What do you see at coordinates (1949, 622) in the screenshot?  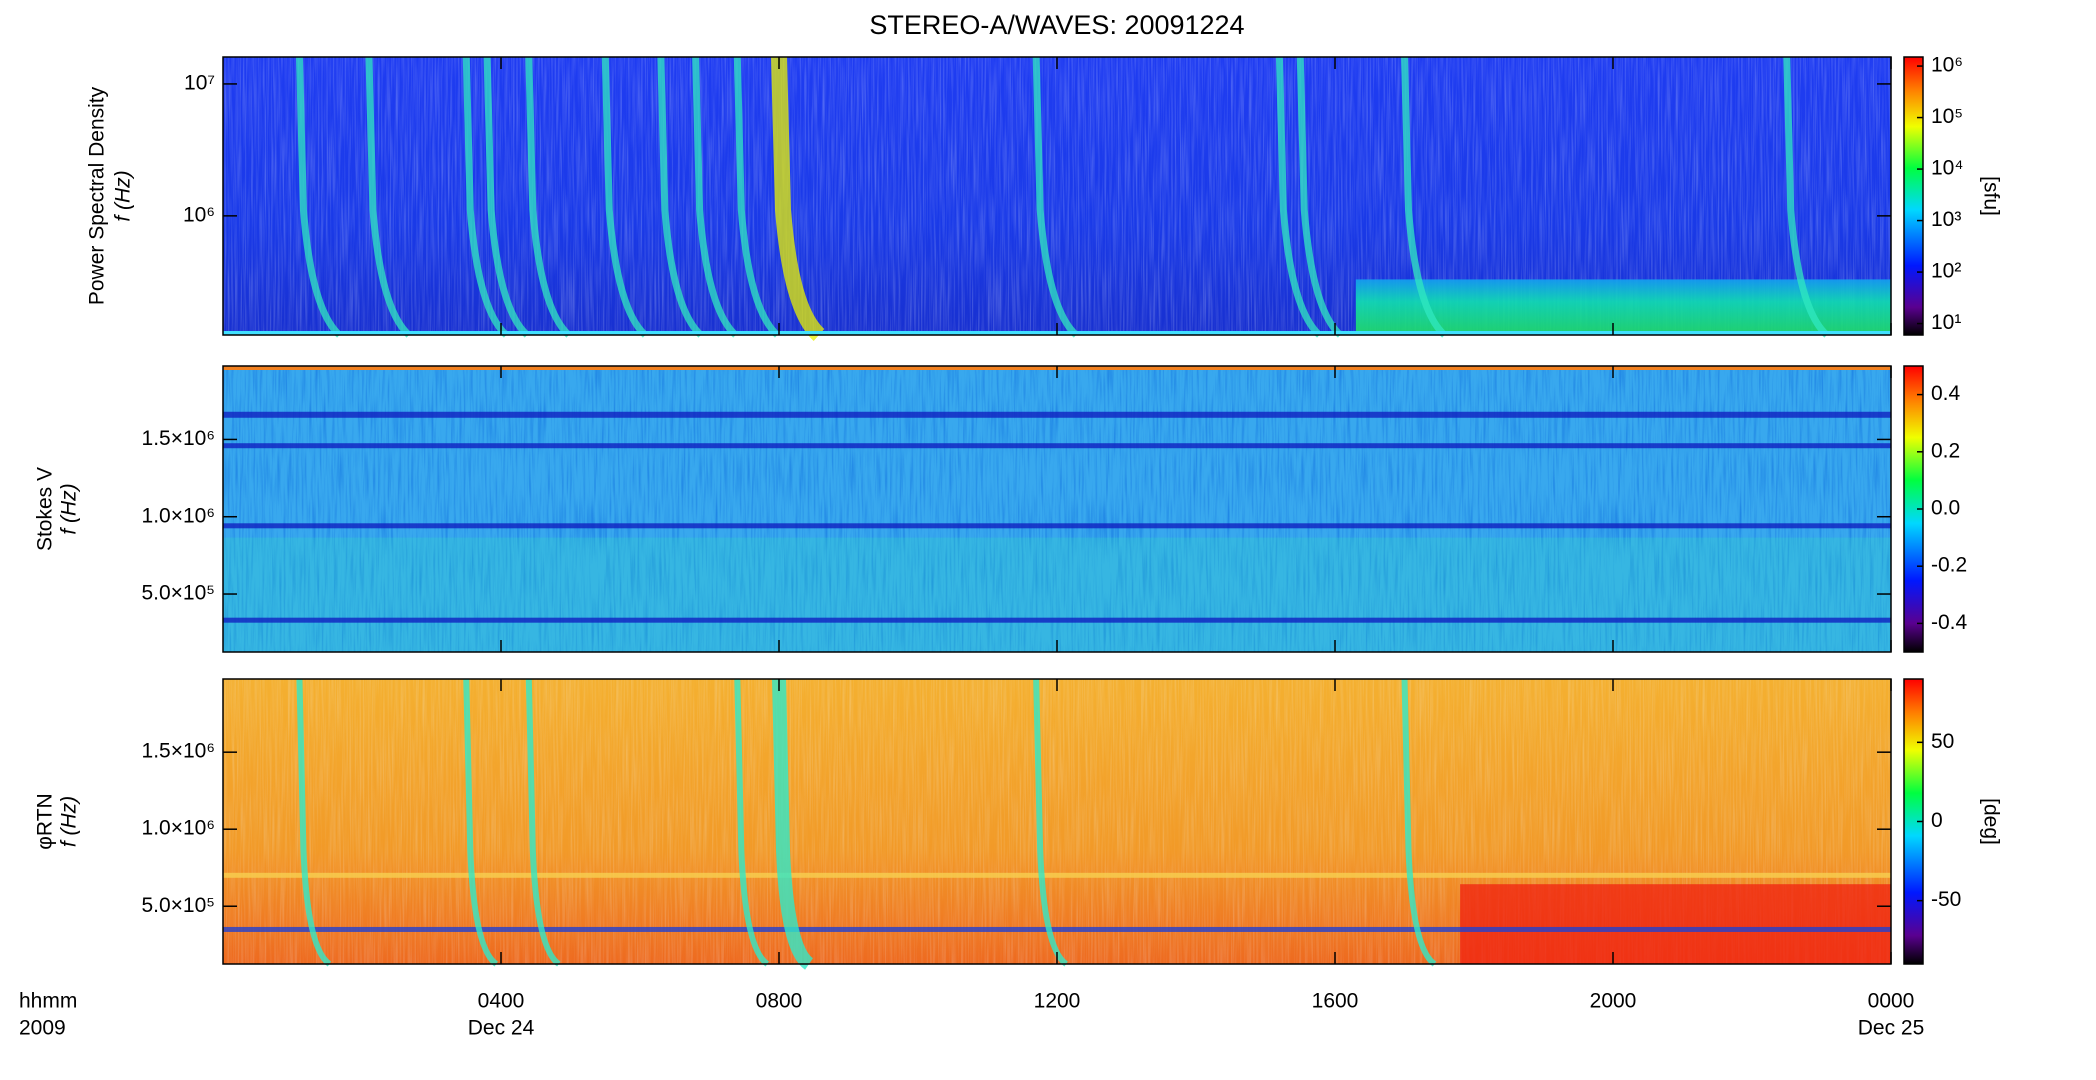 I see `colorbar-tick-label: -0.4` at bounding box center [1949, 622].